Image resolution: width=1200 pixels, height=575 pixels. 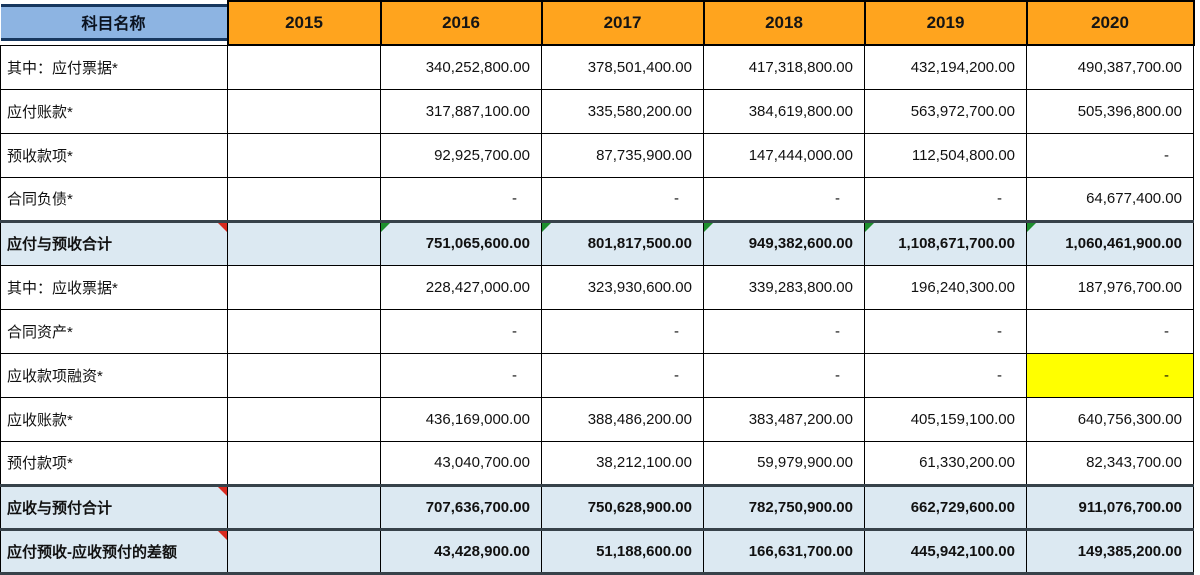 What do you see at coordinates (461, 287) in the screenshot?
I see `value-cell: 228,427,000.00` at bounding box center [461, 287].